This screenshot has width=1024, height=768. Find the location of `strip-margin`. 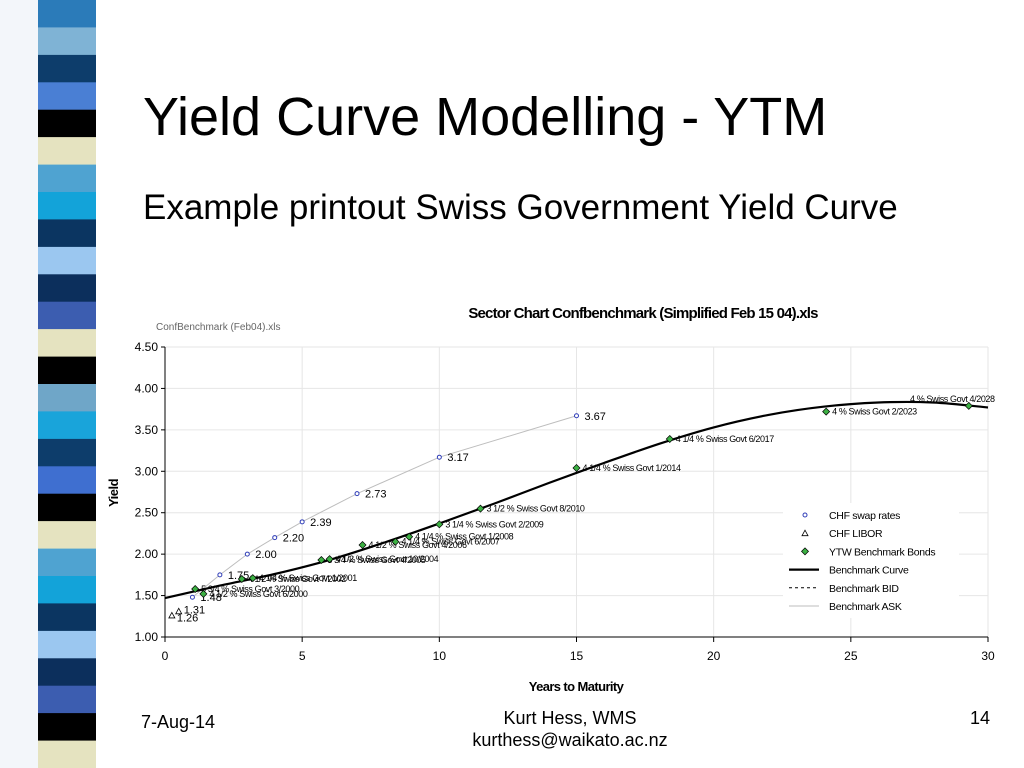

strip-margin is located at coordinates (19, 384).